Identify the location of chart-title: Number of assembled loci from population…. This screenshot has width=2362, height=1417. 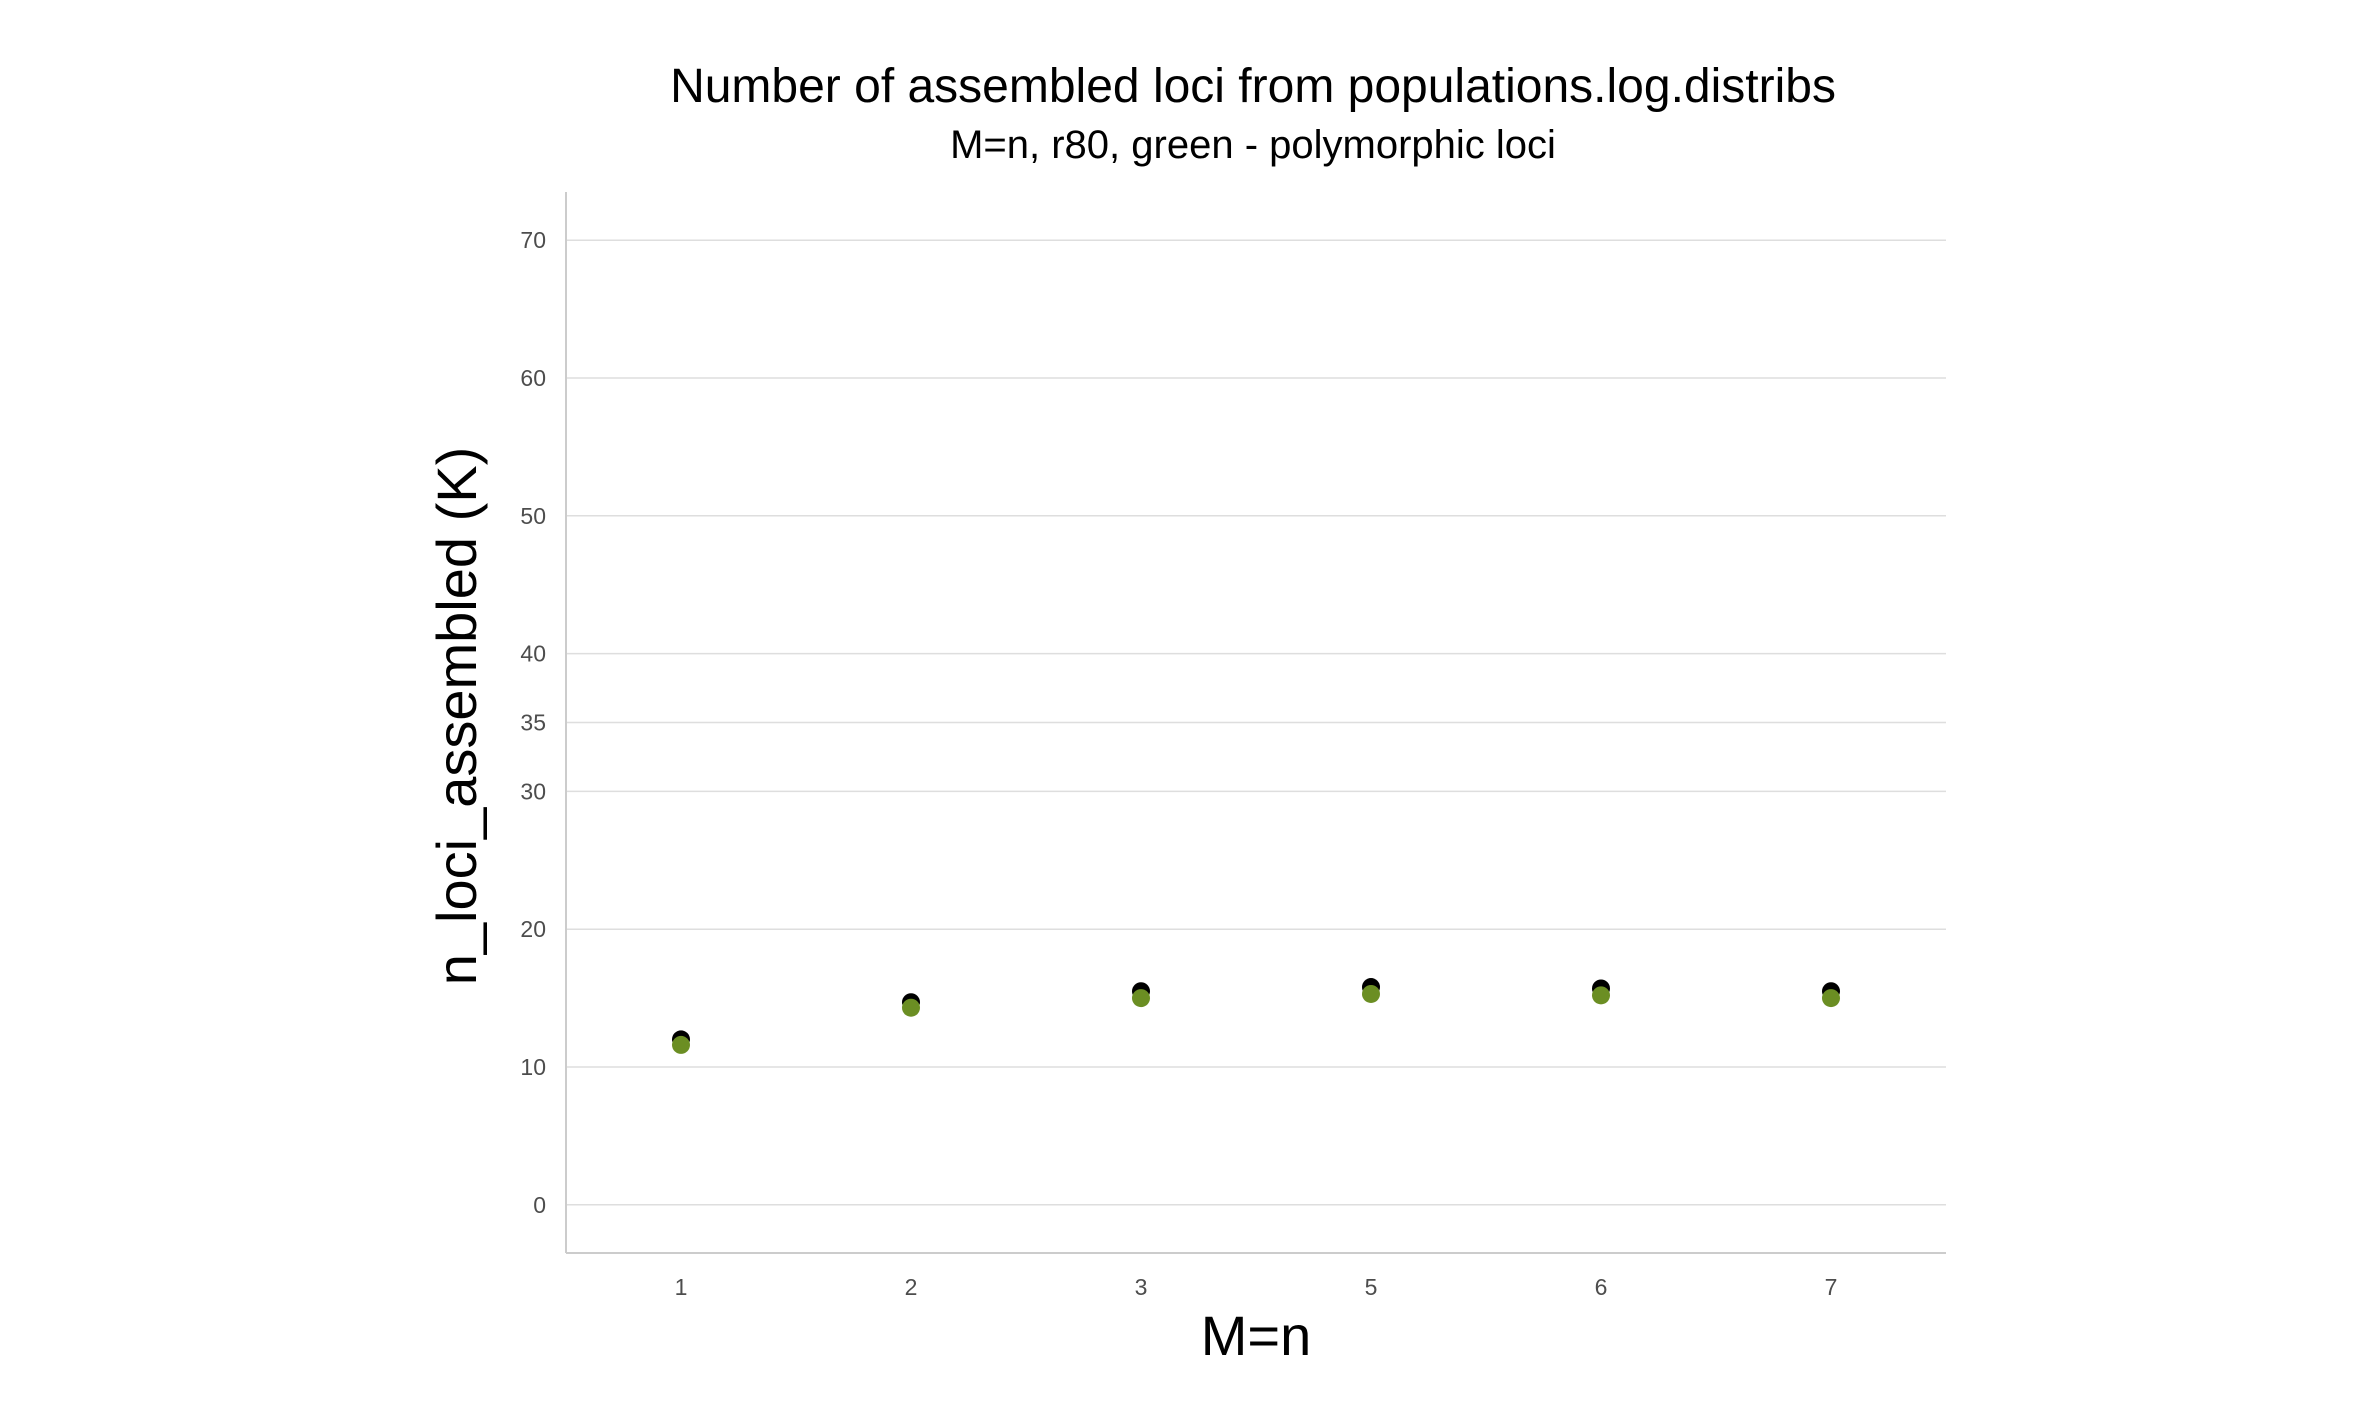
(1253, 86).